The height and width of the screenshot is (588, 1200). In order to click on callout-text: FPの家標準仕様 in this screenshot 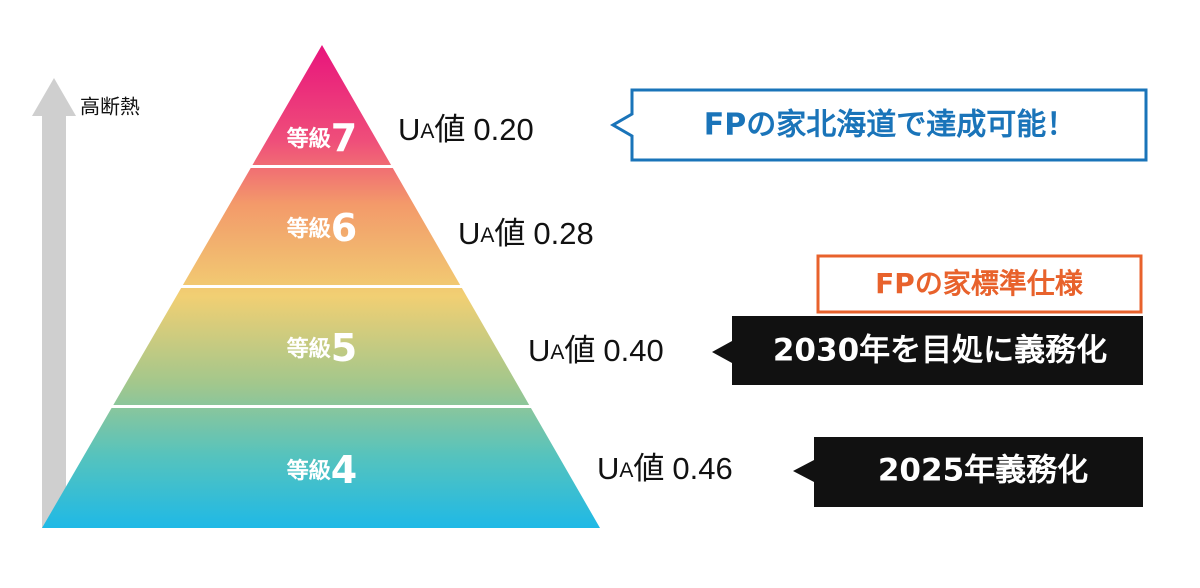, I will do `click(979, 283)`.